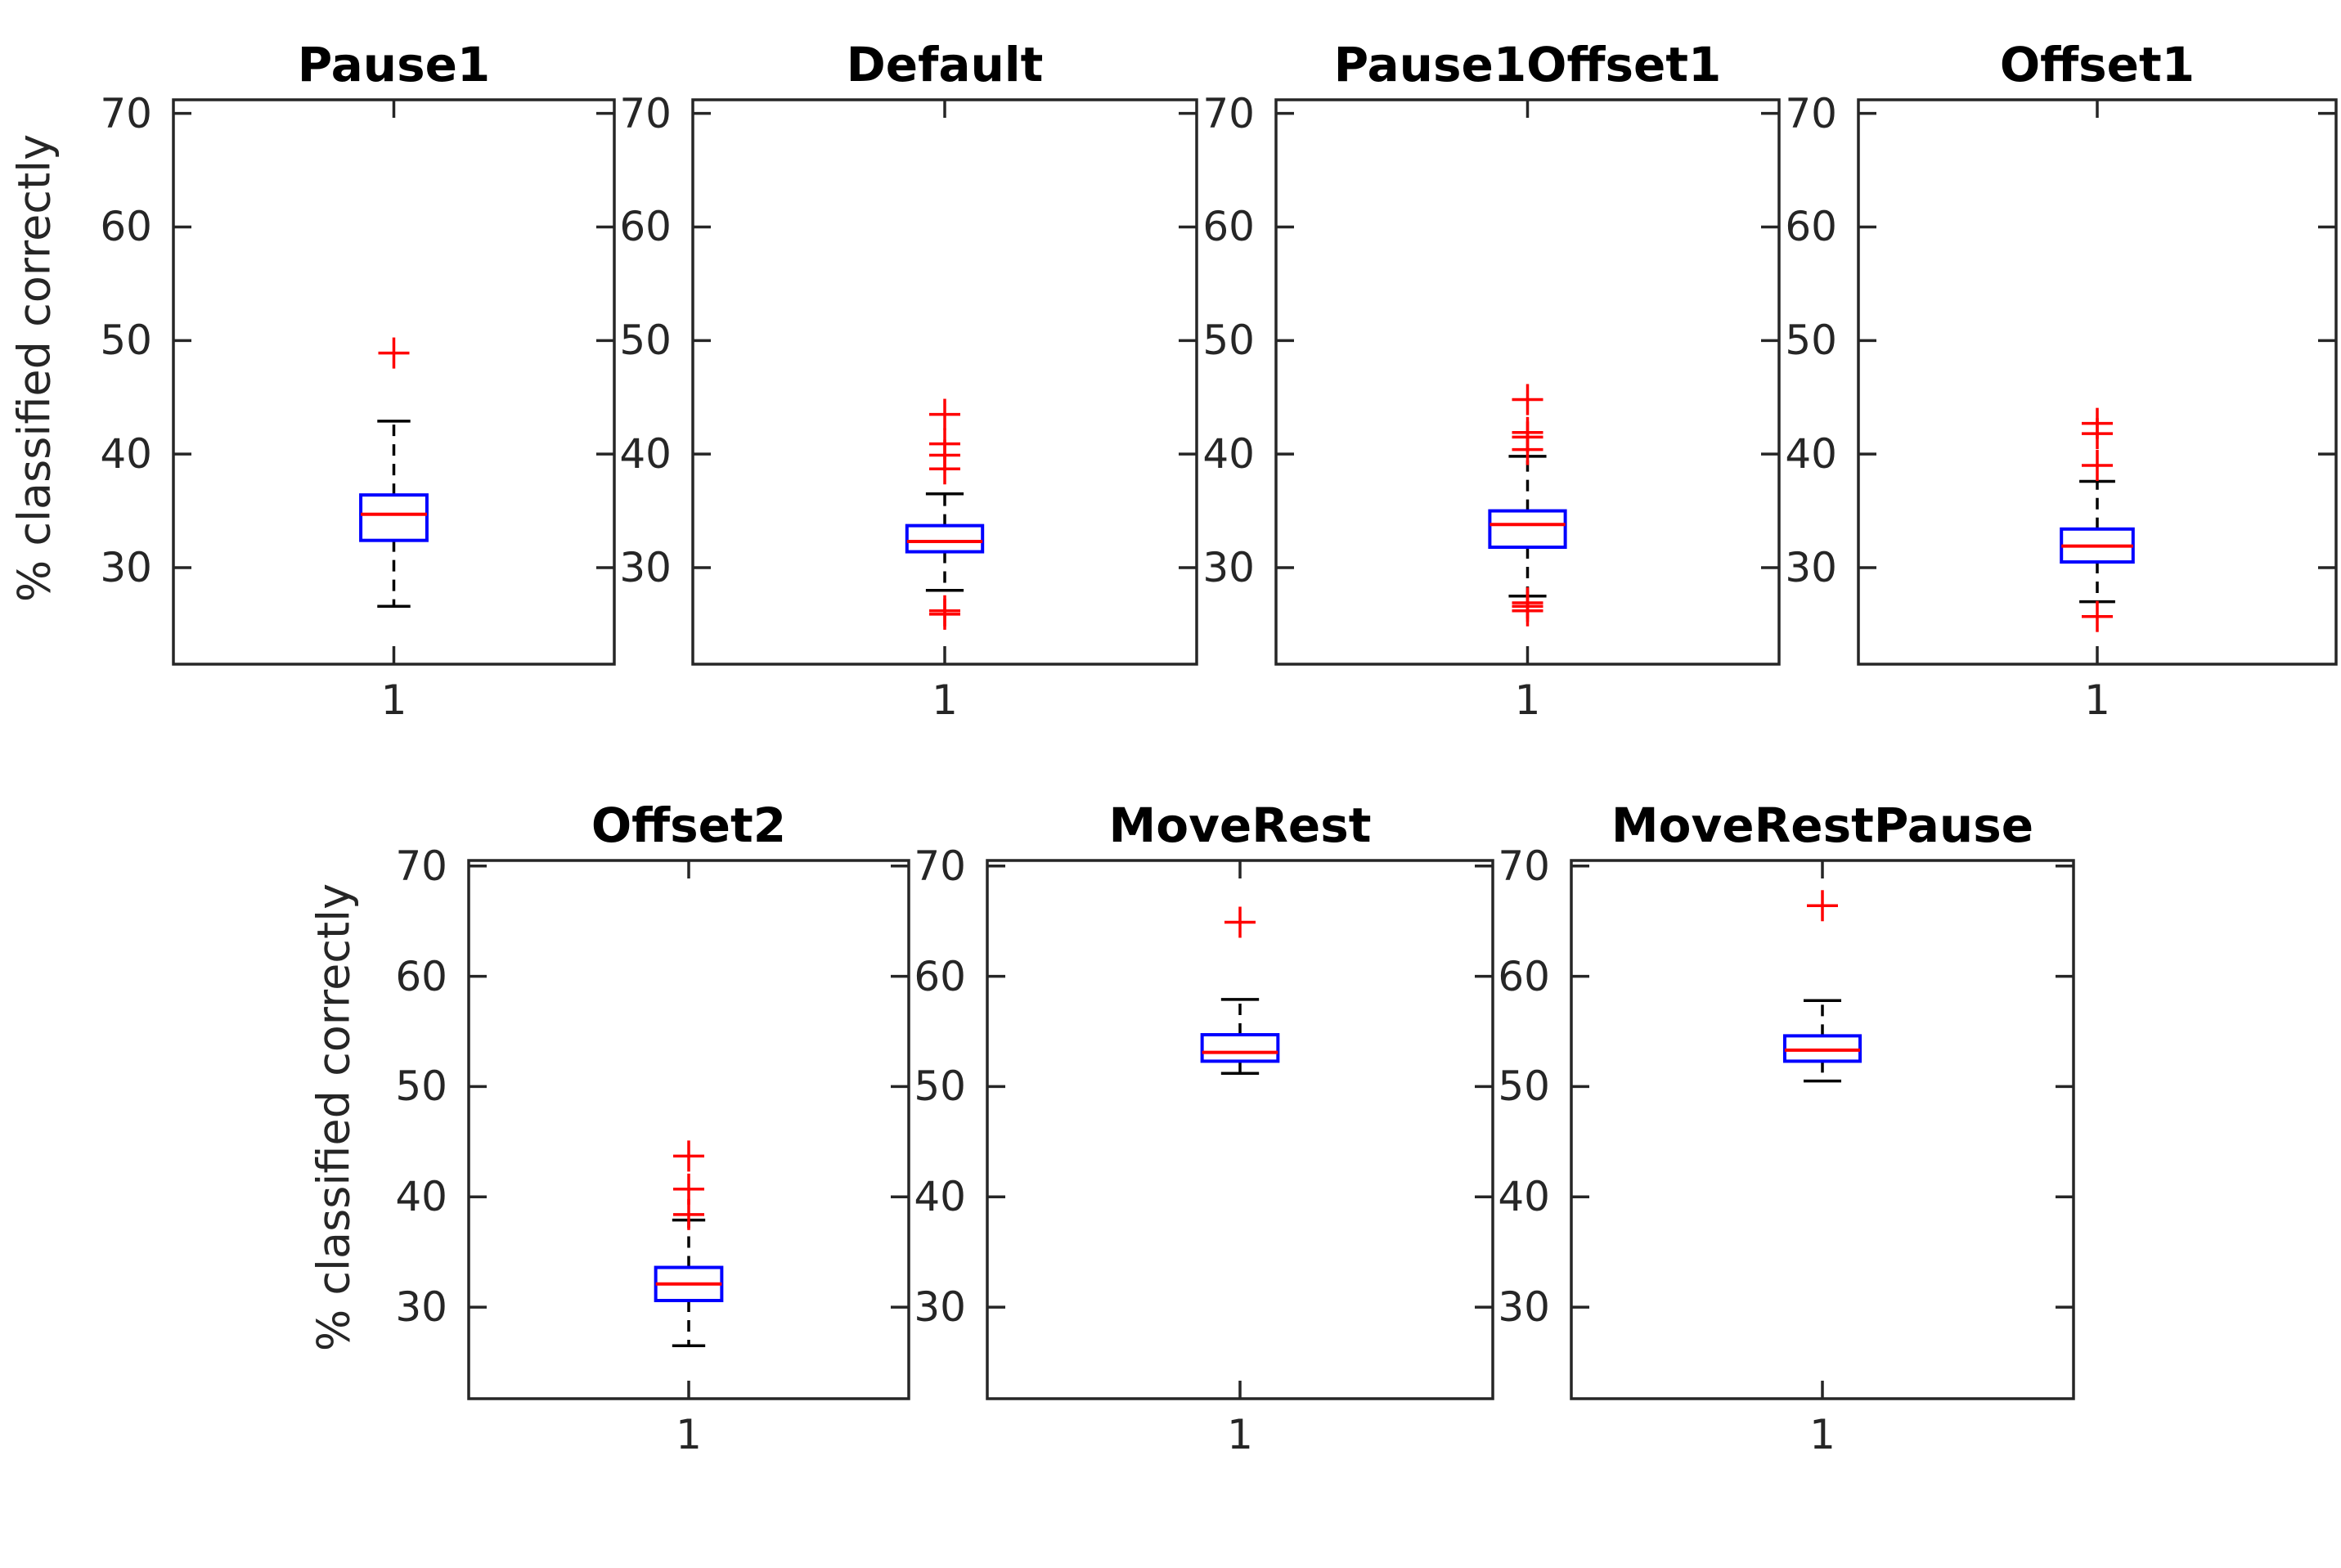 The height and width of the screenshot is (1568, 2341). I want to click on plot-title: MoveRest, so click(1240, 825).